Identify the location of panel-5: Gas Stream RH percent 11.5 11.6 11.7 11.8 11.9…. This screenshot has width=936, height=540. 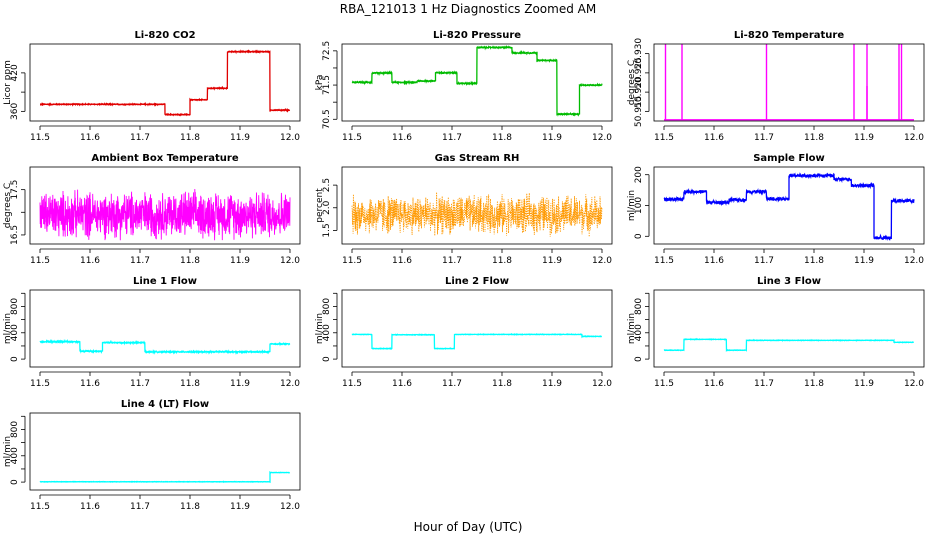
(464, 209).